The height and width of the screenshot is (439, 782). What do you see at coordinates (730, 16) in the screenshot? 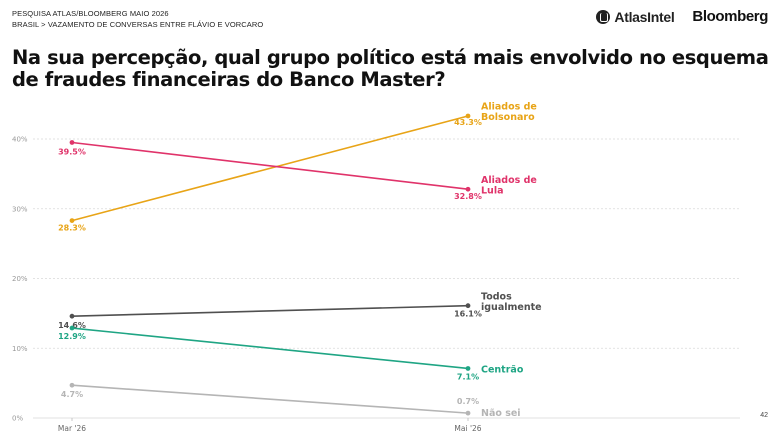
I see `bloomberg-logo: Bloomberg` at bounding box center [730, 16].